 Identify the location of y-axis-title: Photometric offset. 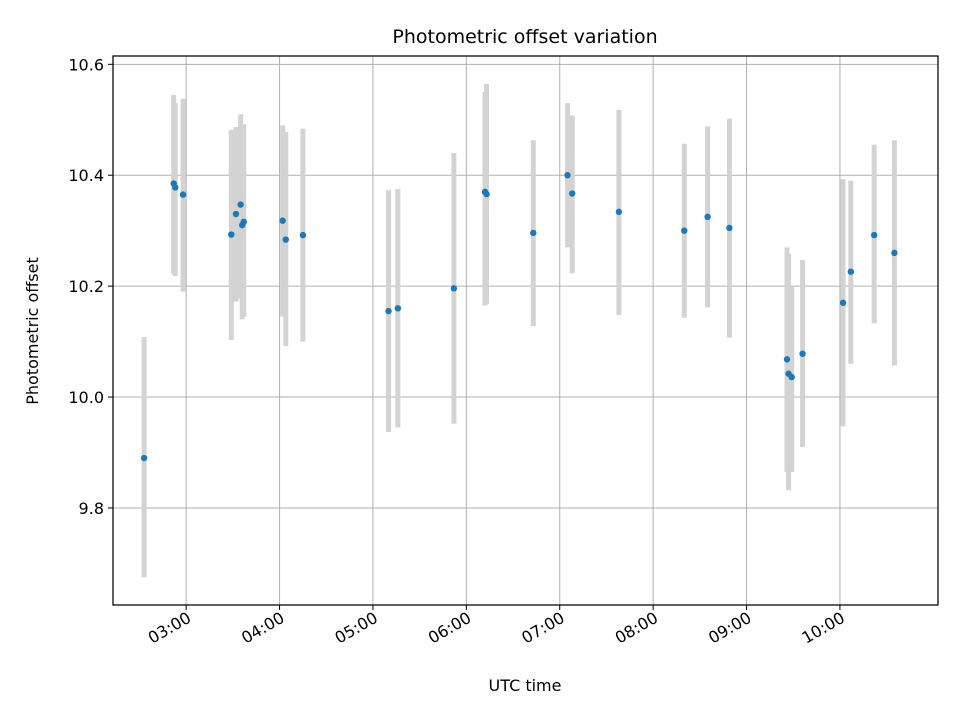
(32, 331).